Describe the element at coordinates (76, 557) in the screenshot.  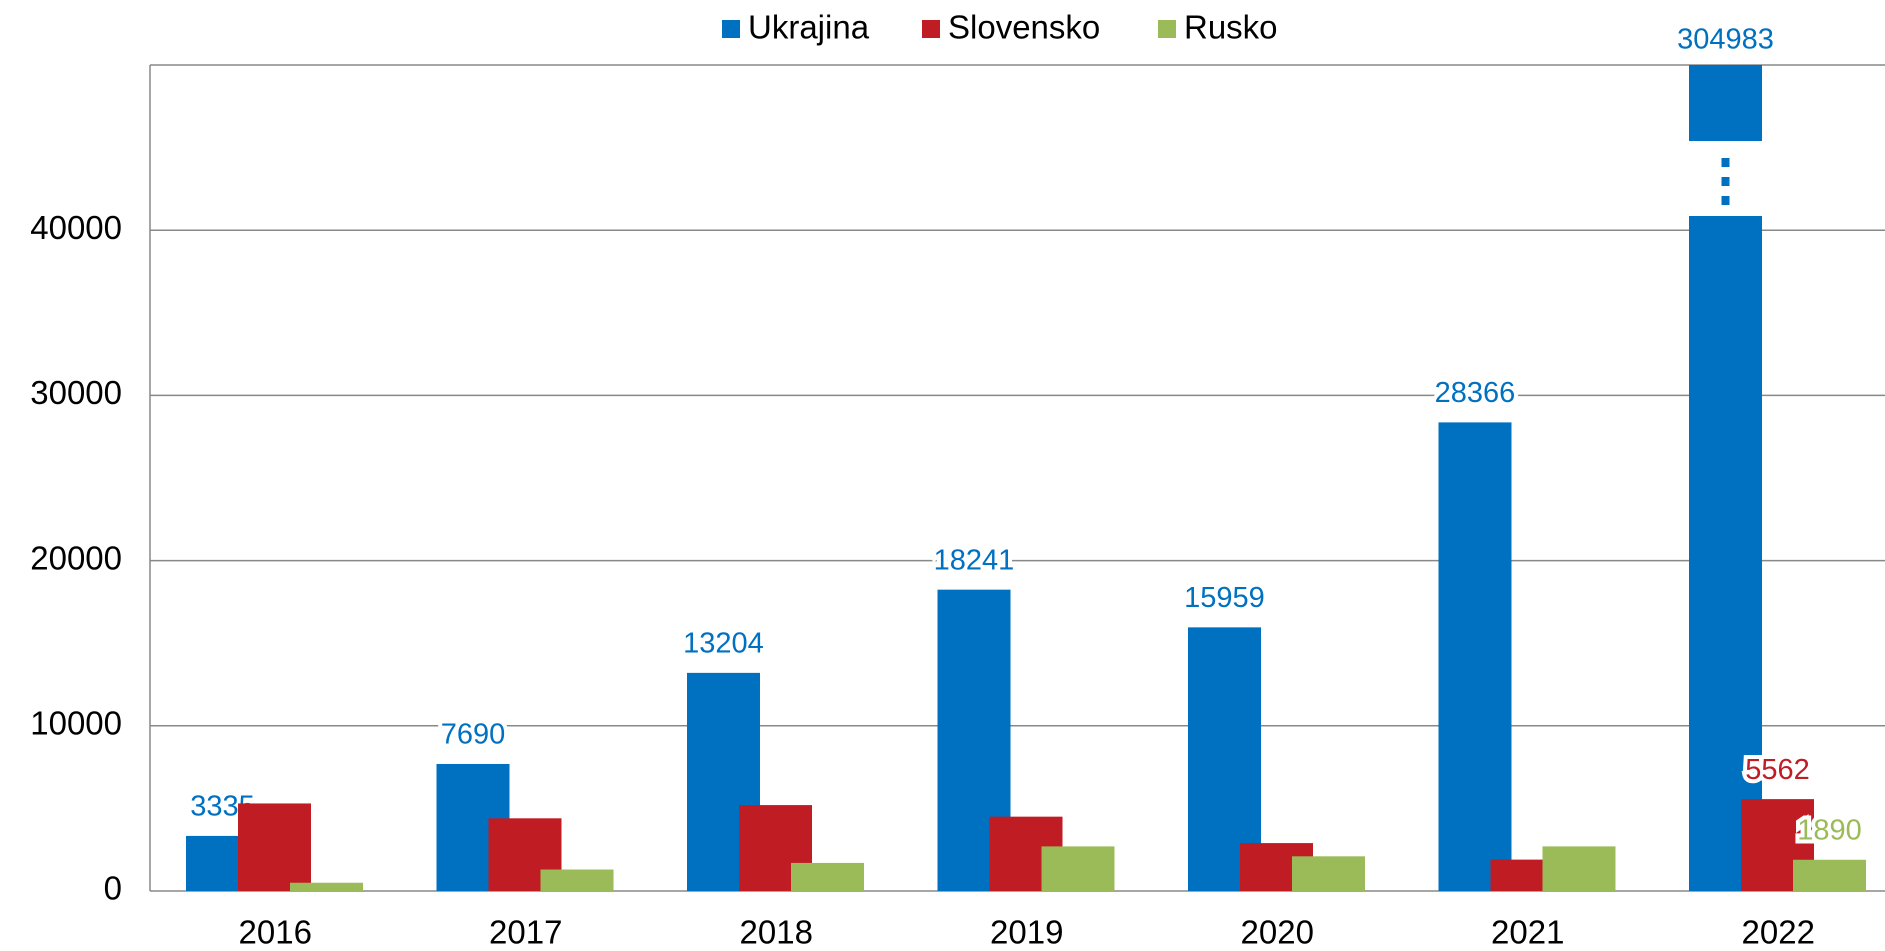
I see `y-tick-label: 20000` at that location.